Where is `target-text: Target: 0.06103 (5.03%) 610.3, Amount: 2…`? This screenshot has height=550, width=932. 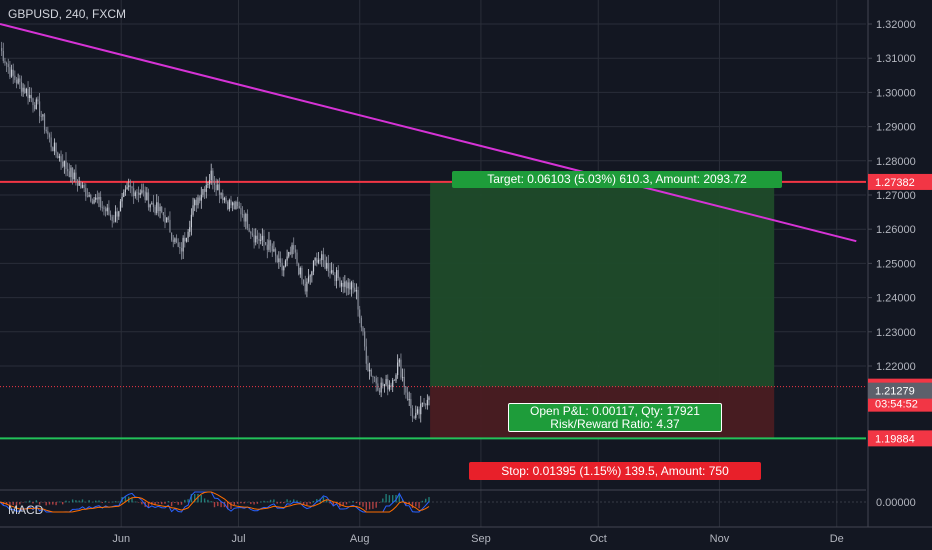
target-text: Target: 0.06103 (5.03%) 610.3, Amount: 2… is located at coordinates (617, 179).